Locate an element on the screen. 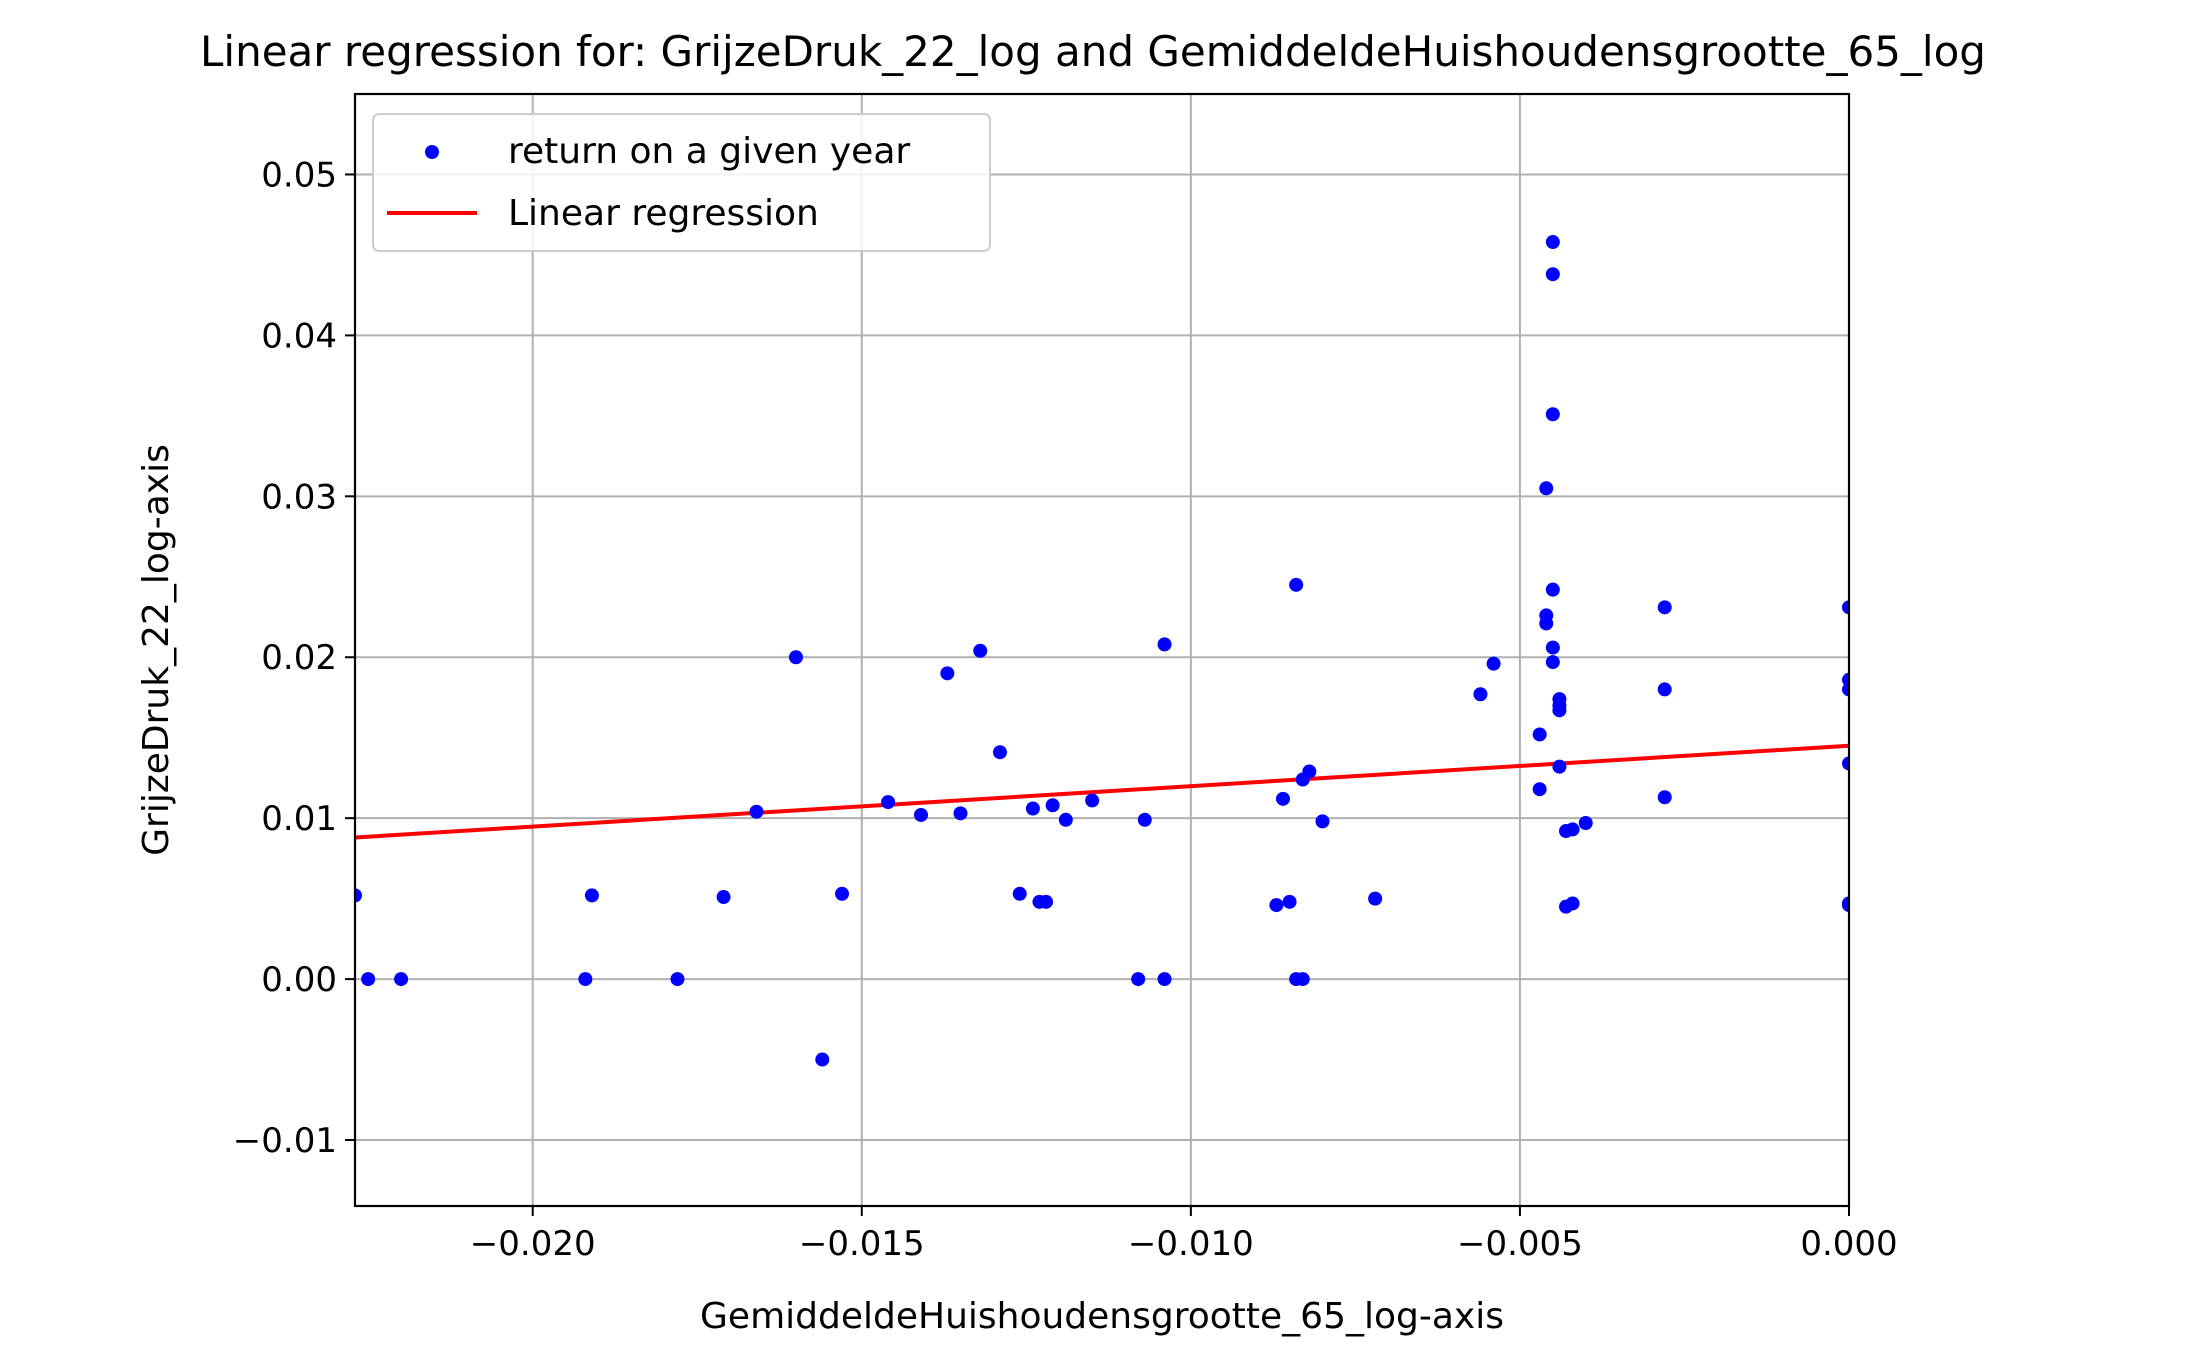  legend-marker-scatter is located at coordinates (432, 152).